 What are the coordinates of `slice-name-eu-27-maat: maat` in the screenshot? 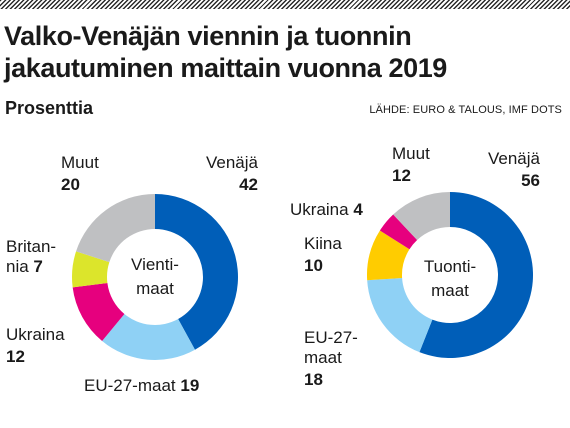 It's located at (323, 357).